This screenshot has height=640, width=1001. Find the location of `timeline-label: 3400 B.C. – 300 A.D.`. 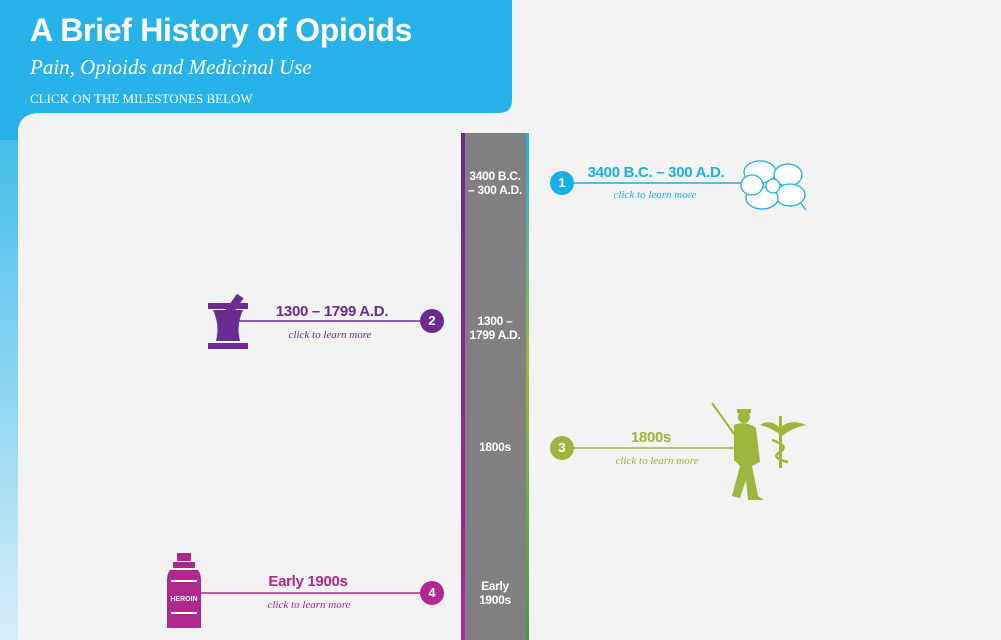

timeline-label: 3400 B.C. – 300 A.D. is located at coordinates (495, 183).